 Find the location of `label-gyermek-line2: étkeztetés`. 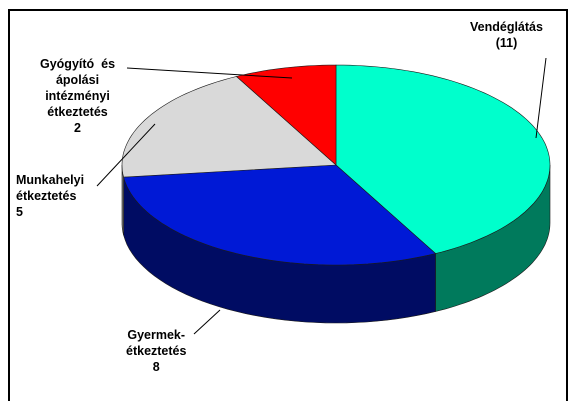

label-gyermek-line2: étkeztetés is located at coordinates (156, 351).